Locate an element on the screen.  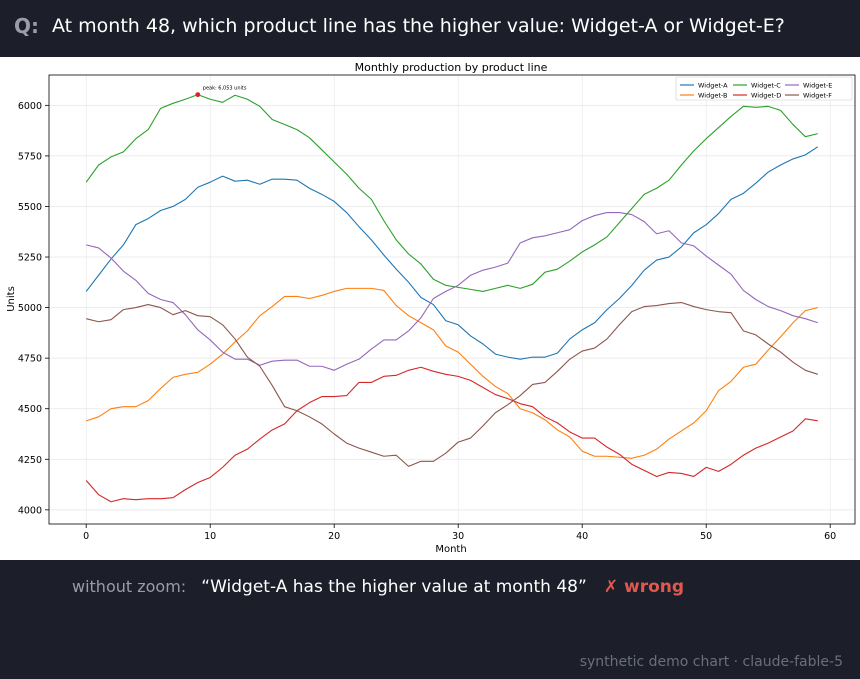
legend-label-widget-e: Widget-E is located at coordinates (817, 85).